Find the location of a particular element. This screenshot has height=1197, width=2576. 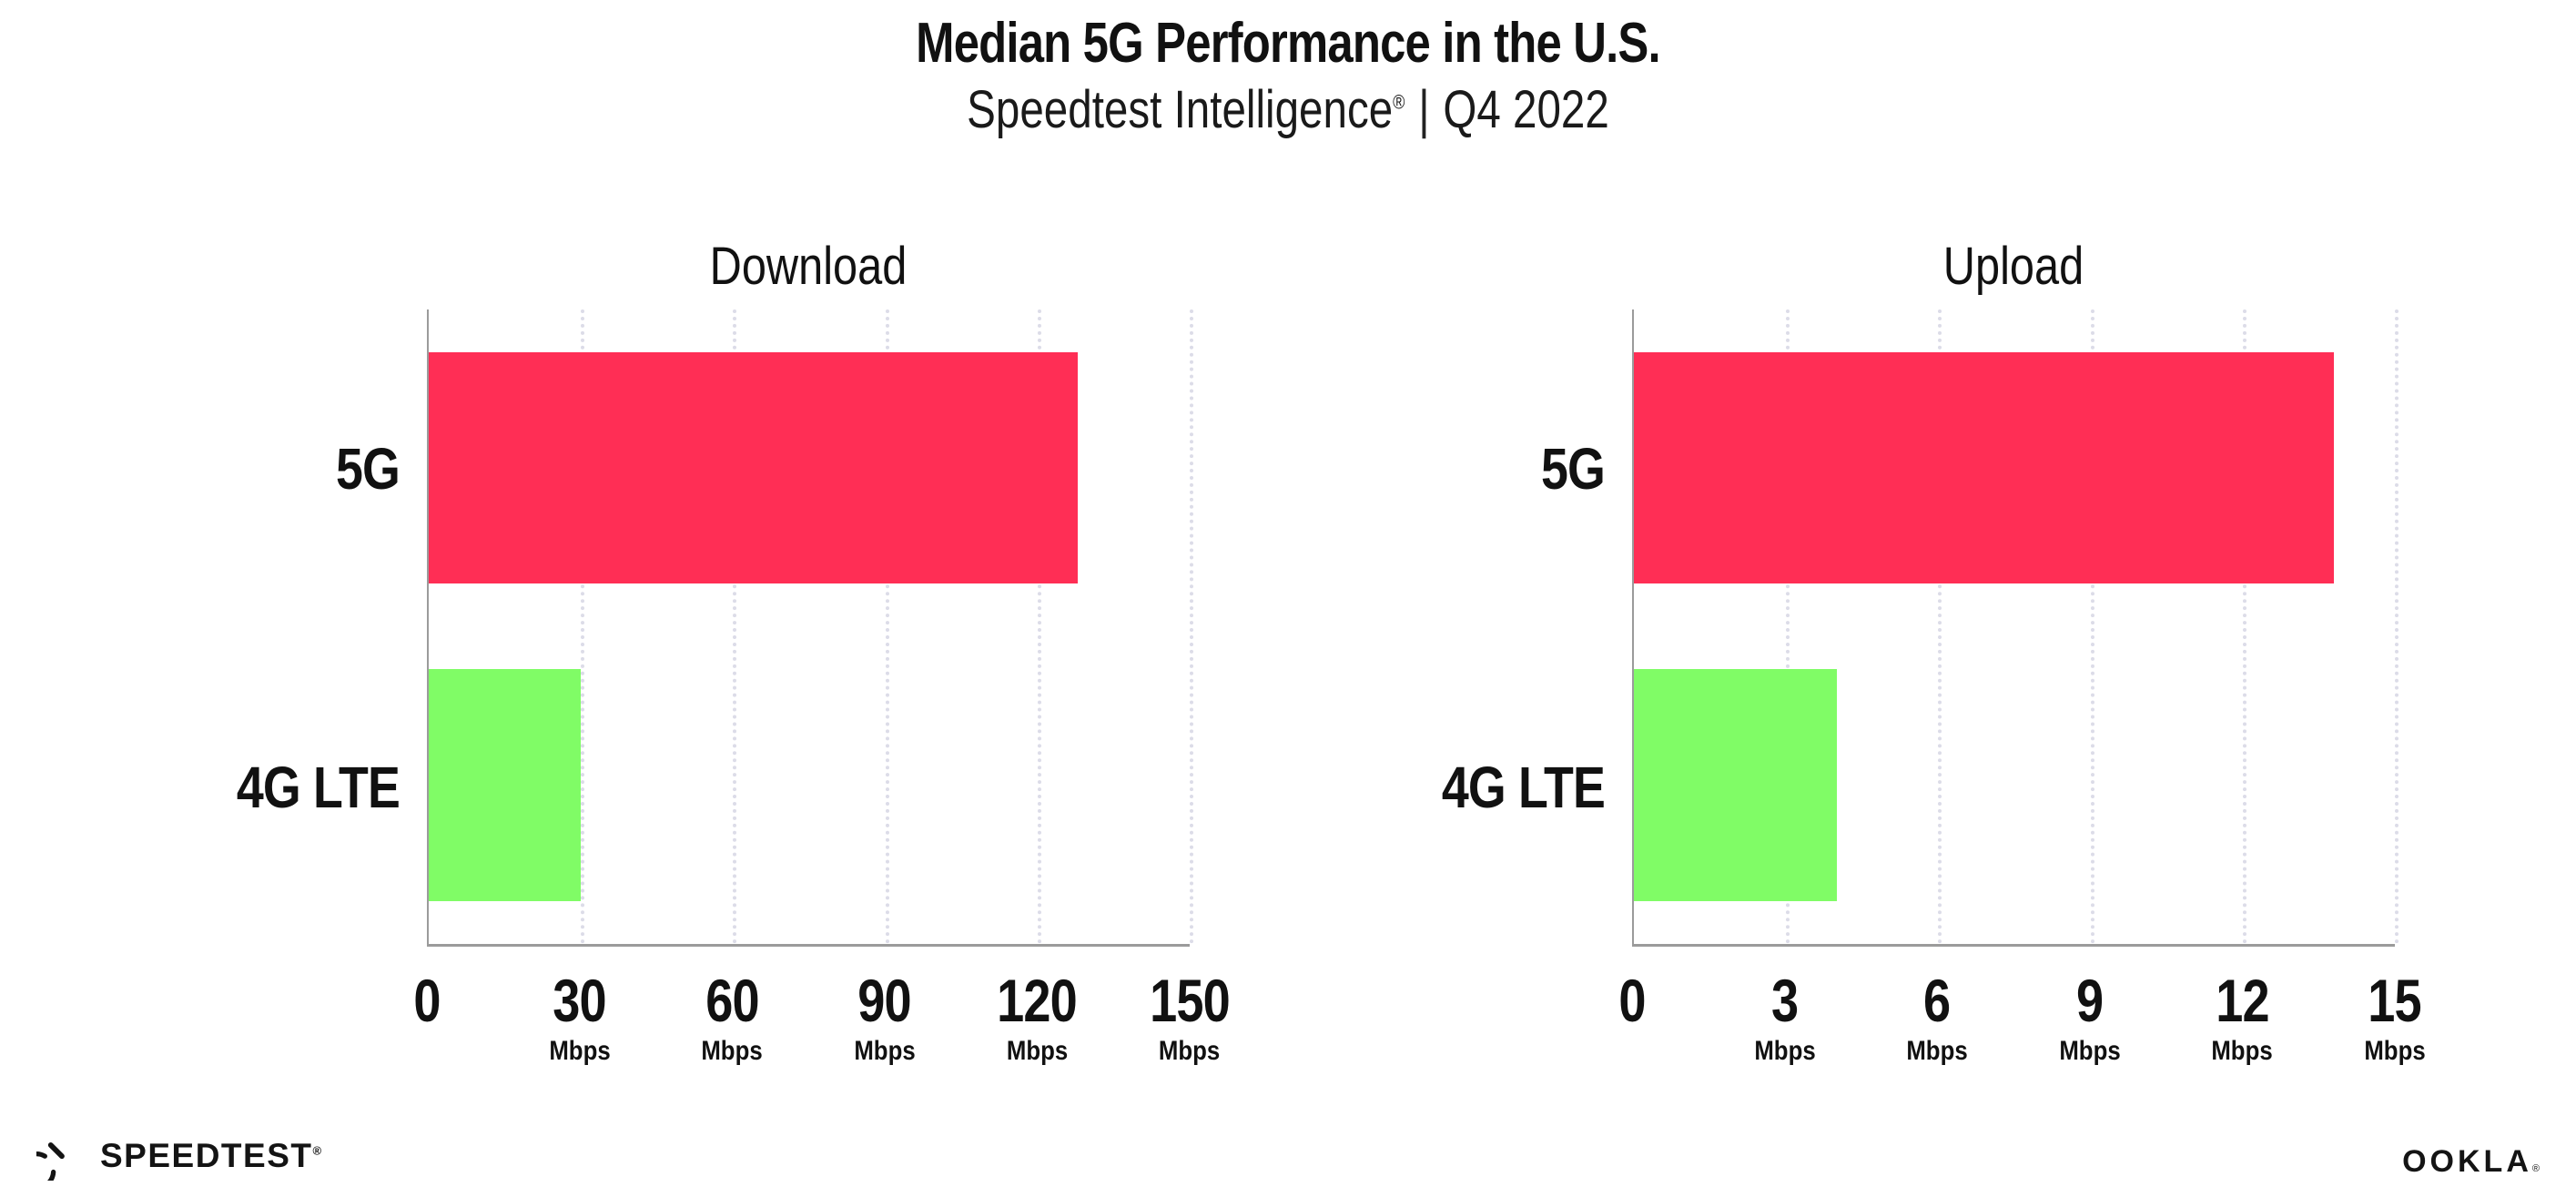

speedtest-registered-mark: ® is located at coordinates (317, 1150).